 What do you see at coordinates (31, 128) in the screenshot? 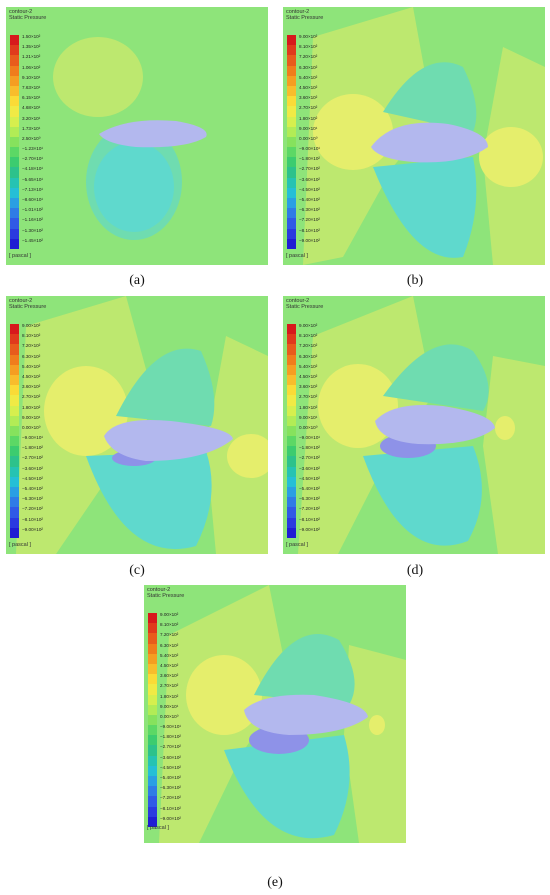
I see `colorbar-tick-label: 1.73×10¹` at bounding box center [31, 128].